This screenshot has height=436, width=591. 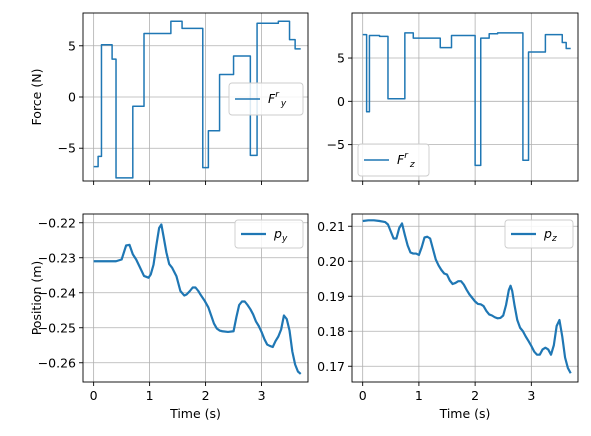 I want to click on y-tick-label: 0.21, so click(x=331, y=226).